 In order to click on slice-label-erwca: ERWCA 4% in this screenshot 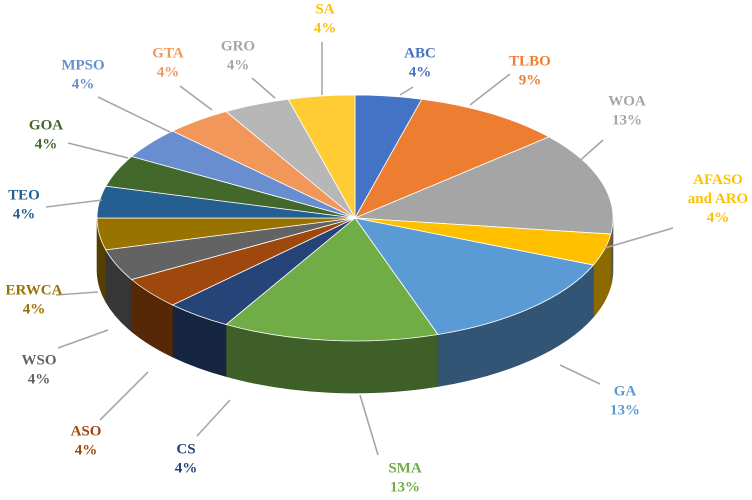, I will do `click(34, 300)`.